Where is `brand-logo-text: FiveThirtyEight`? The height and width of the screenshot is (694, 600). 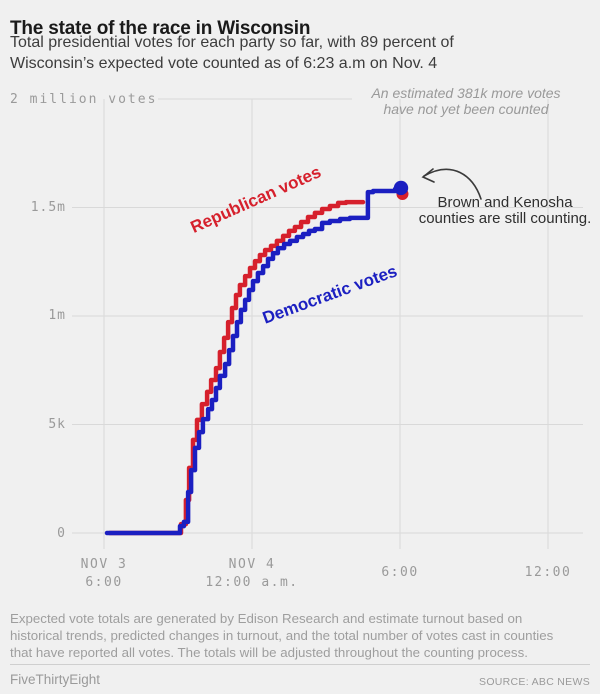
brand-logo-text: FiveThirtyEight is located at coordinates (55, 679).